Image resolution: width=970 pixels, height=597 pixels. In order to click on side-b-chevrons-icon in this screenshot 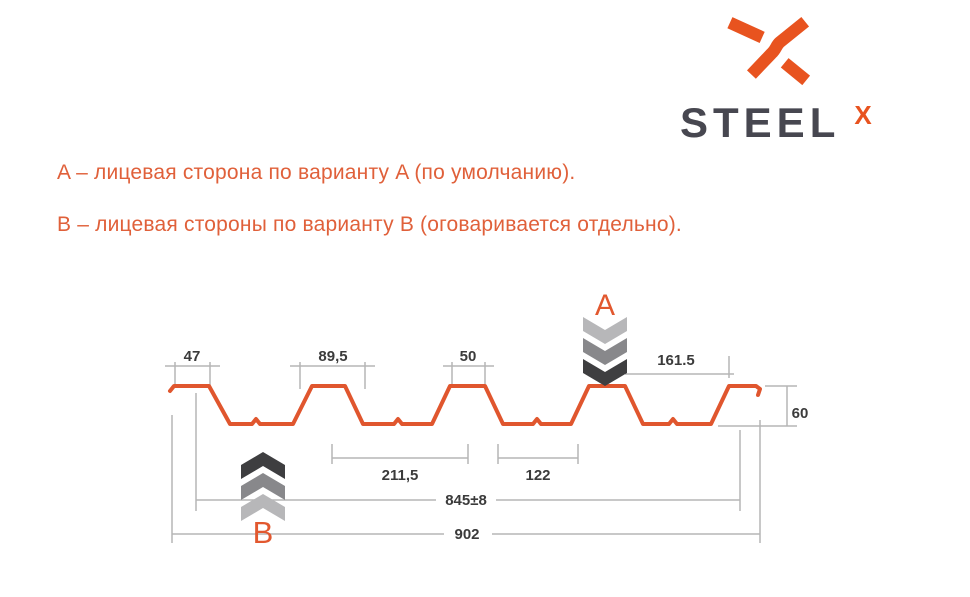, I will do `click(263, 486)`.